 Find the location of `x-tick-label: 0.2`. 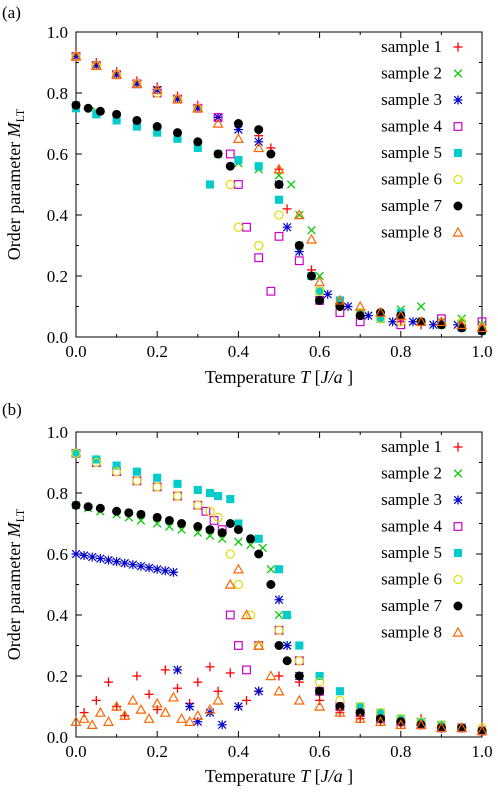

x-tick-label: 0.2 is located at coordinates (157, 351).